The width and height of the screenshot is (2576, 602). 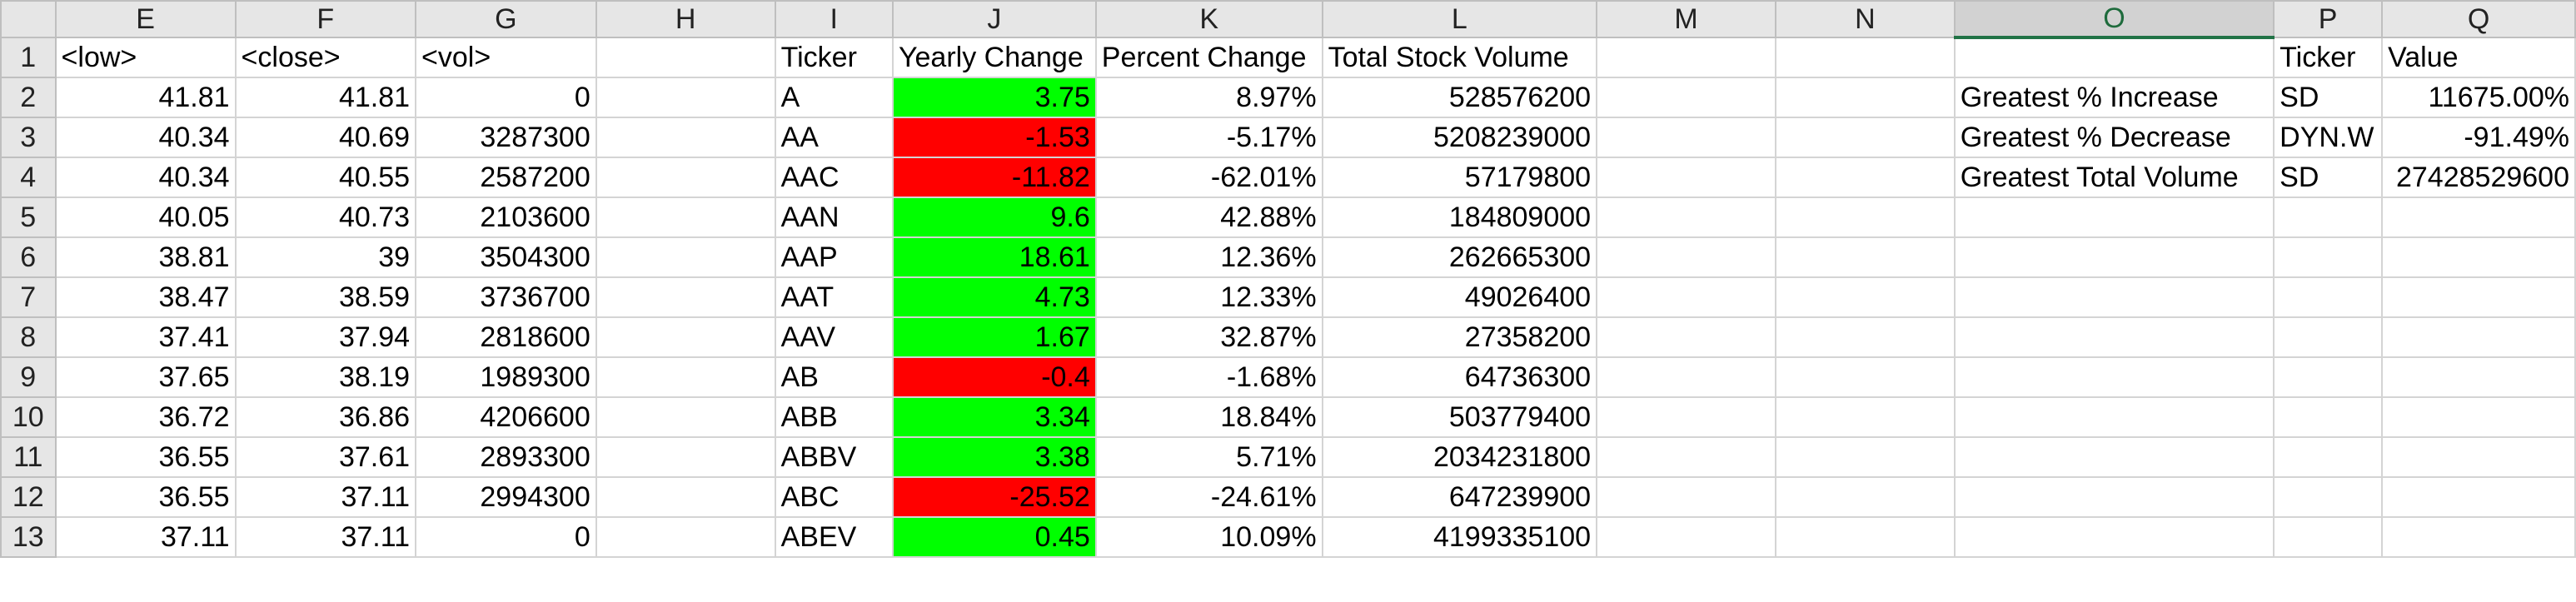 What do you see at coordinates (834, 137) in the screenshot?
I see `cell-ticker: AA` at bounding box center [834, 137].